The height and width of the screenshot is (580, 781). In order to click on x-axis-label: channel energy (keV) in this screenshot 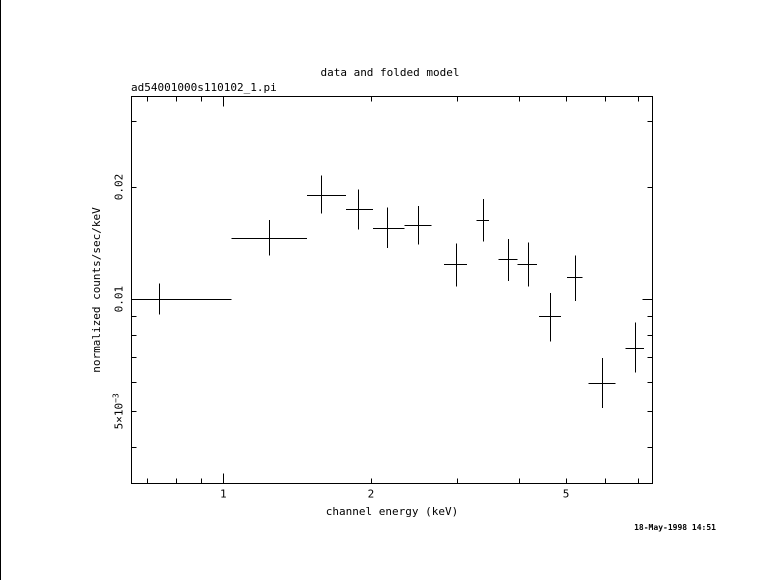, I will do `click(392, 511)`.